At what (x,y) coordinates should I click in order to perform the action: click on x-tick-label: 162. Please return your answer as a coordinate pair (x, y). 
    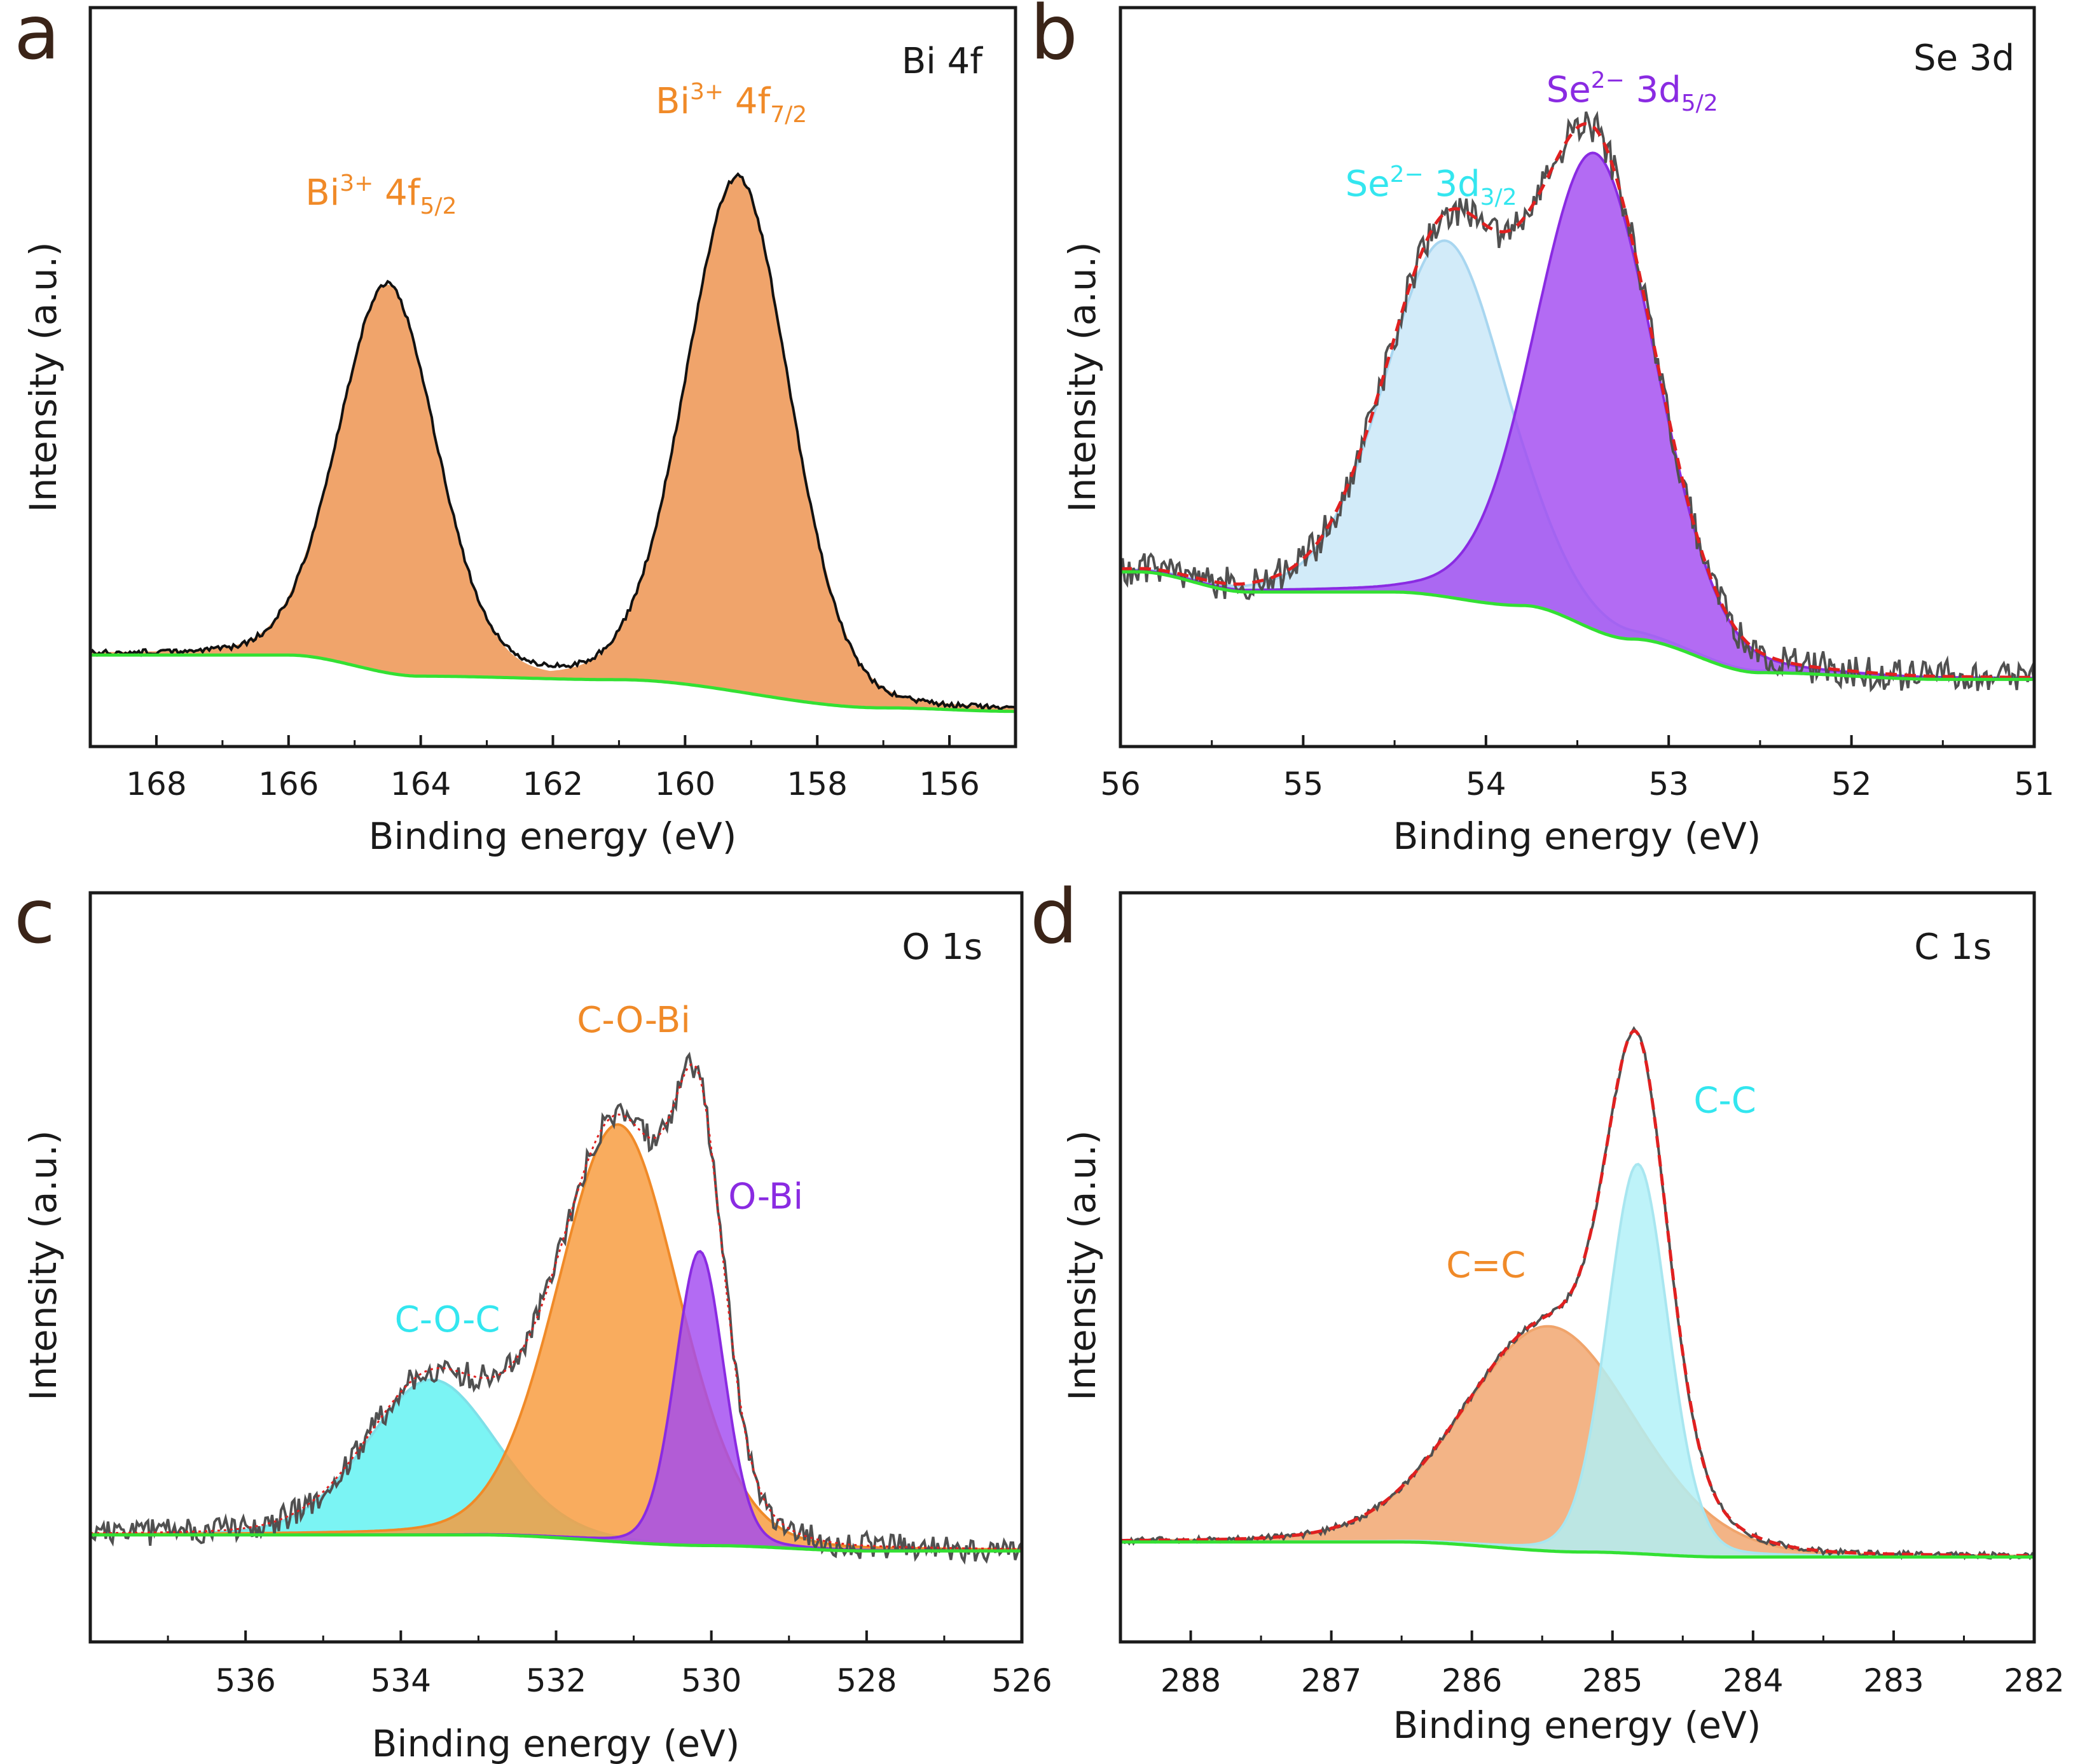
    Looking at the image, I should click on (553, 784).